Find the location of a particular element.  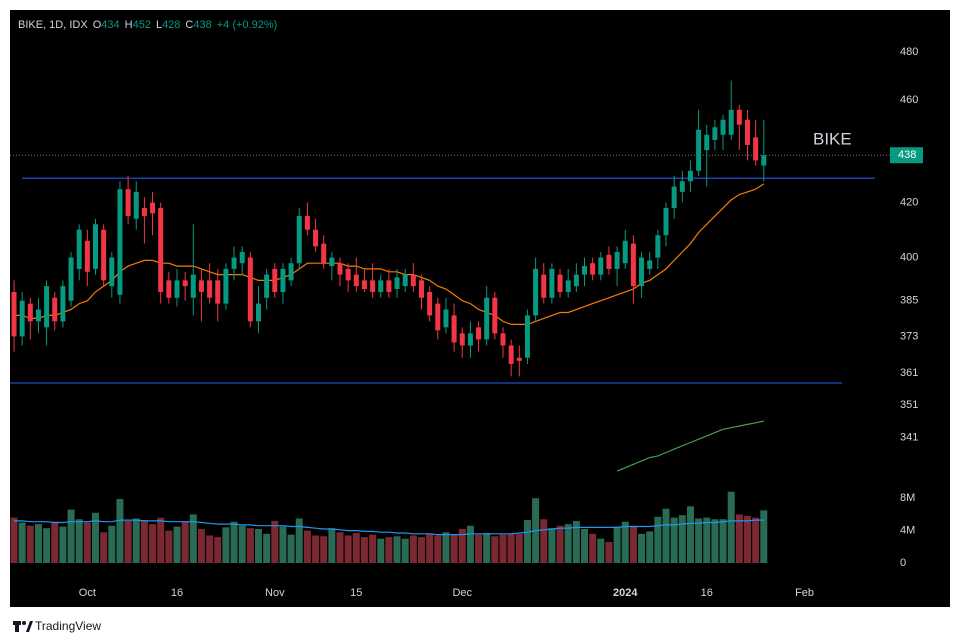

moving-average-line is located at coordinates (690, 446).